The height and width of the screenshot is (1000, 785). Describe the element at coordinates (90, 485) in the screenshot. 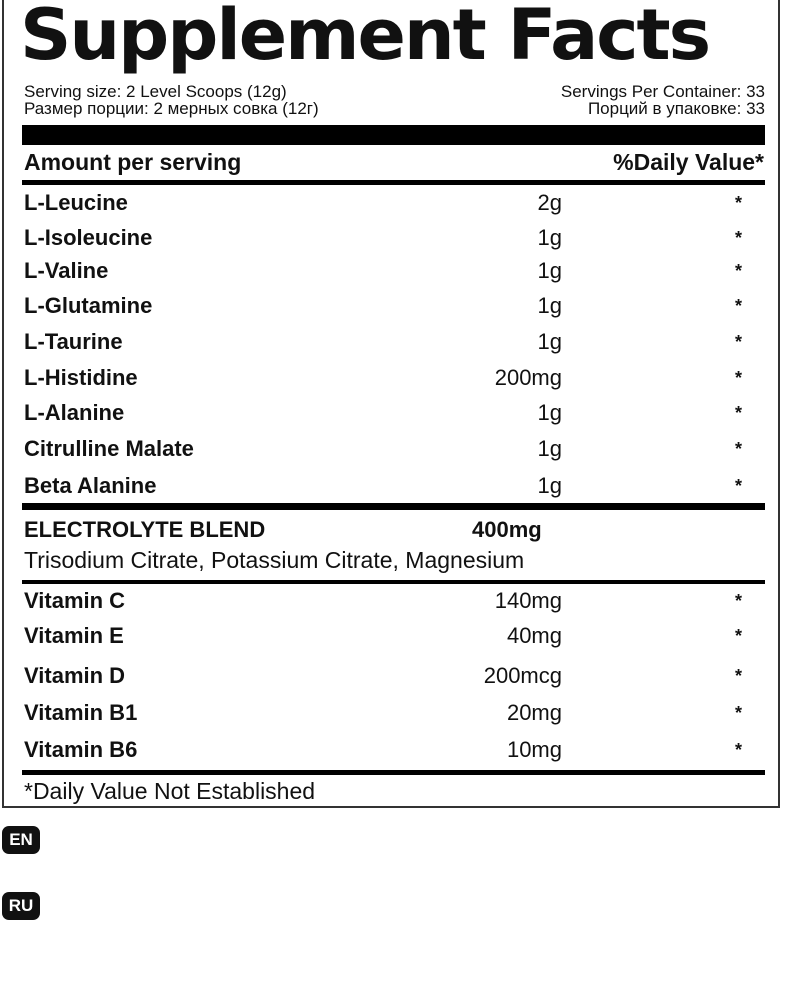

I see `row-name: Beta Alanine` at that location.